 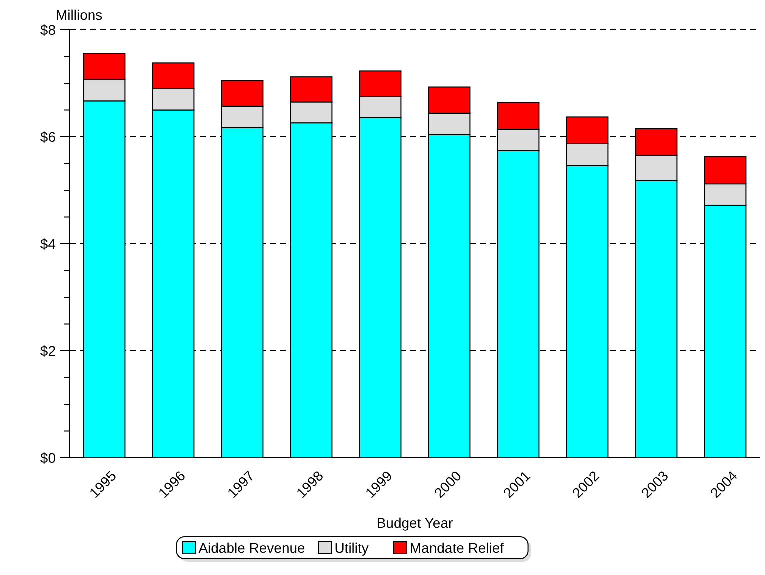 I want to click on y-tick-label: $0, so click(x=48, y=458).